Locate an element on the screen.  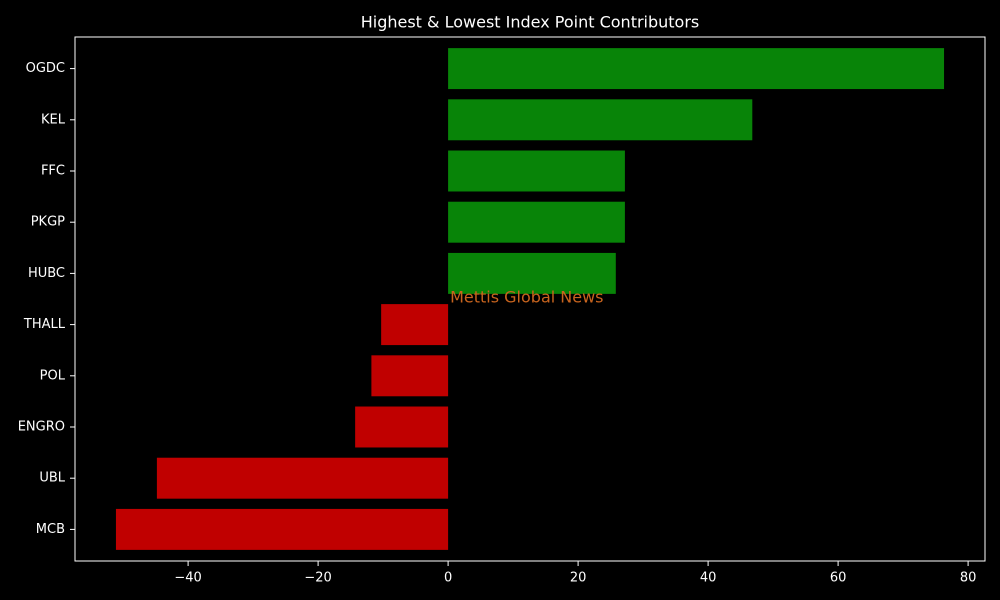
y-tick-label: KEL is located at coordinates (53, 119).